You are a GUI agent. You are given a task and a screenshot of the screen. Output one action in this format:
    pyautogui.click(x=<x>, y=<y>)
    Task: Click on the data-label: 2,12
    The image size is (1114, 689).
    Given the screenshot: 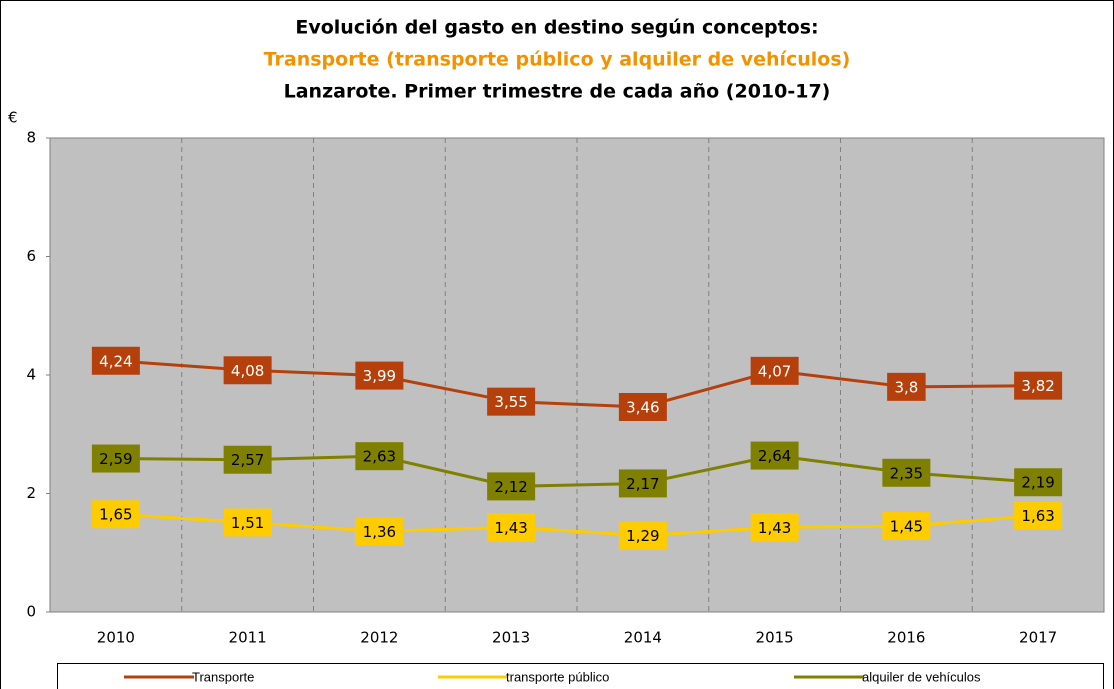 What is the action you would take?
    pyautogui.click(x=510, y=487)
    